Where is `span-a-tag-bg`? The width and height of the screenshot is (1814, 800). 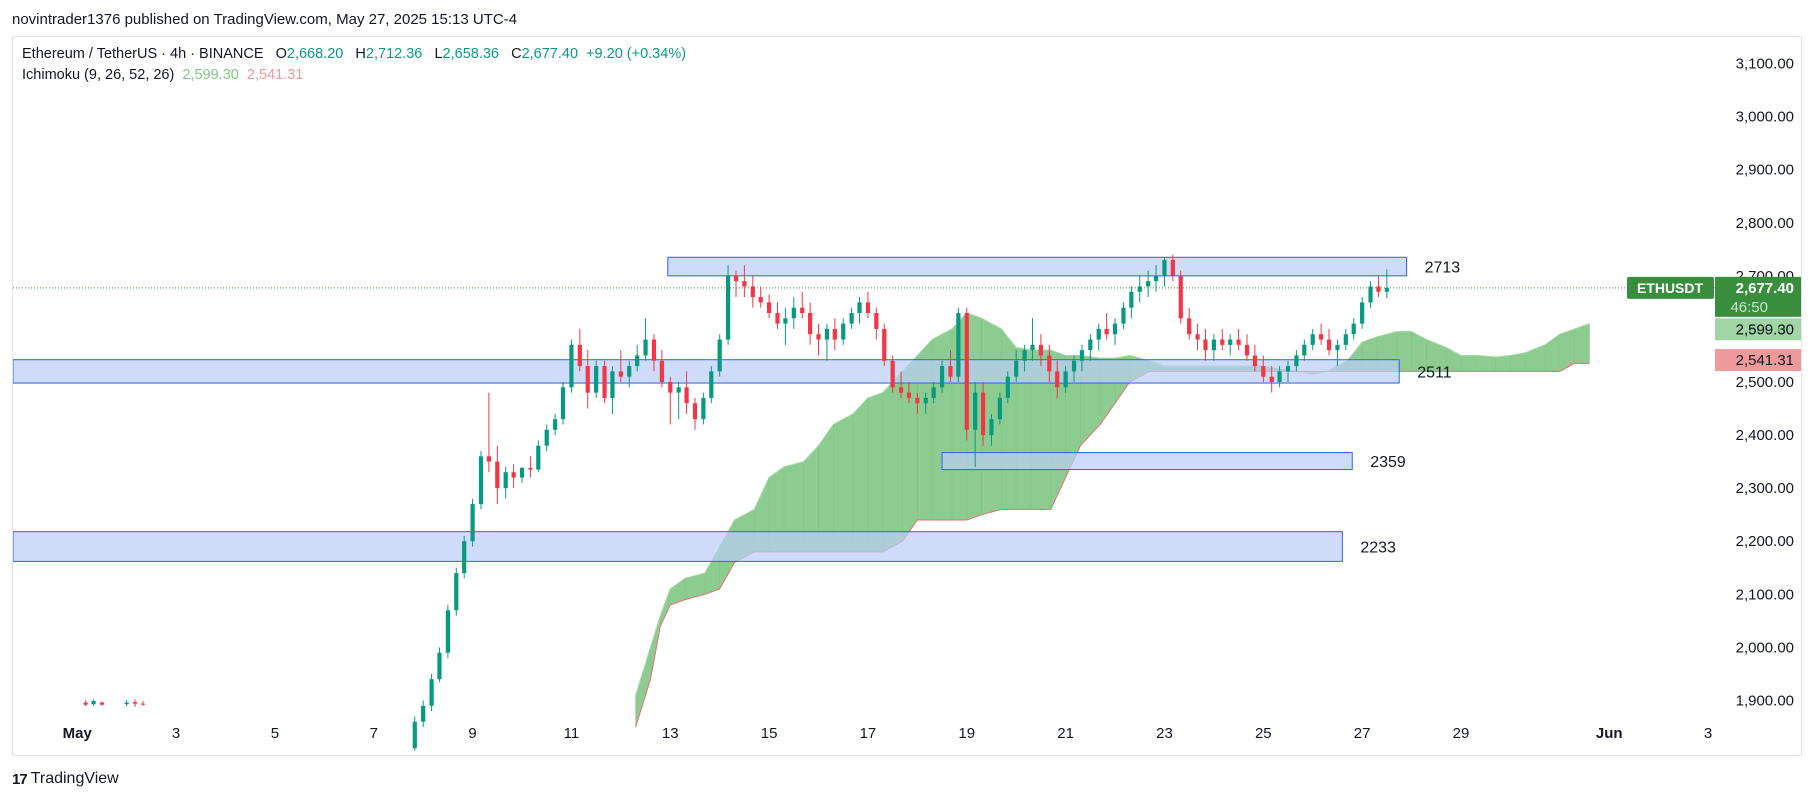
span-a-tag-bg is located at coordinates (1758, 329).